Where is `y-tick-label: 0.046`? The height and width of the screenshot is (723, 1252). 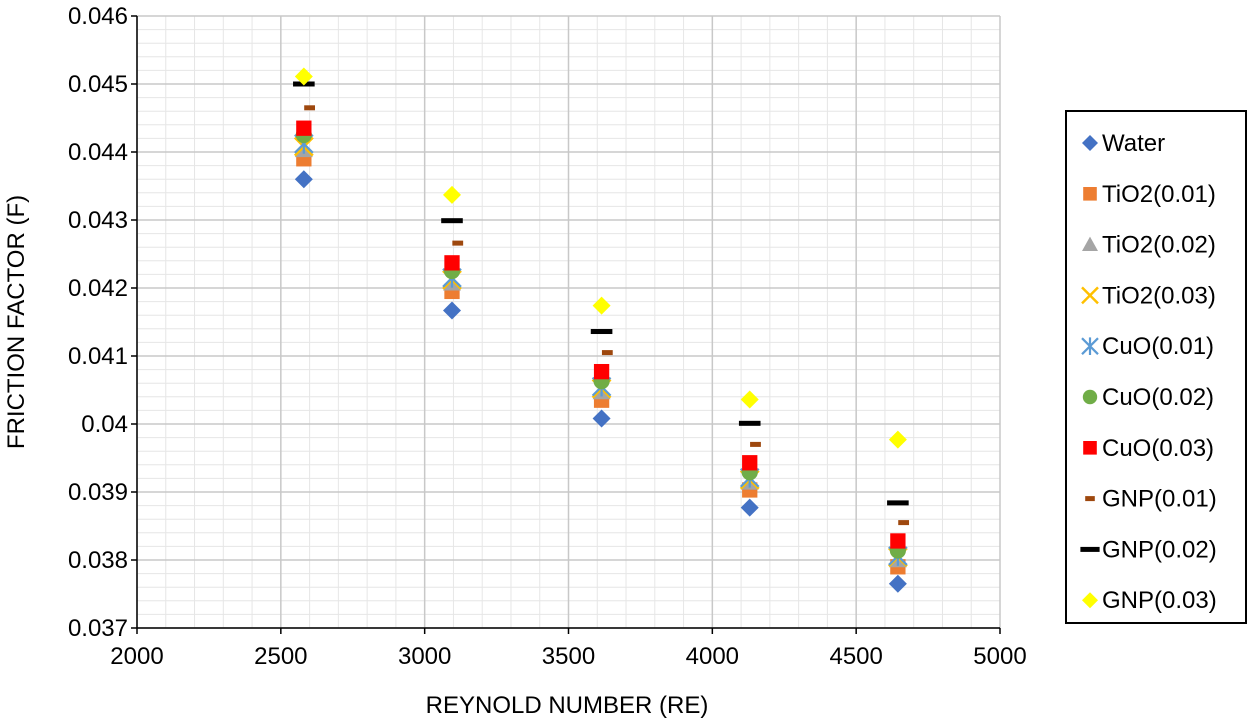
y-tick-label: 0.046 is located at coordinates (98, 16).